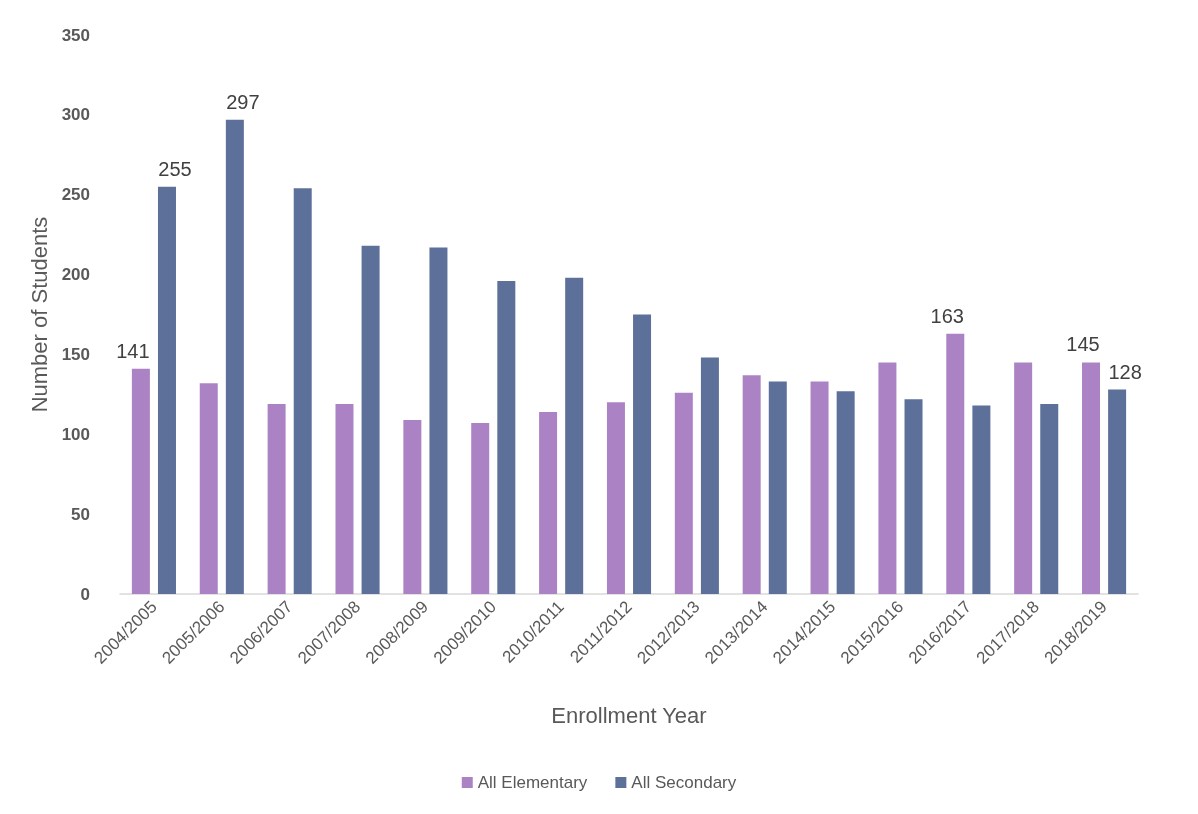 The width and height of the screenshot is (1198, 814). I want to click on data-label: 128, so click(1125, 371).